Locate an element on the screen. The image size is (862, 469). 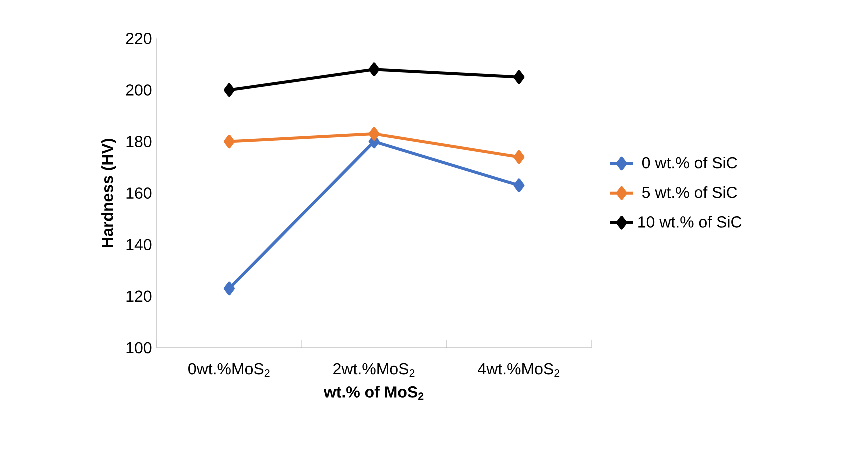
x-tick-label: 2wt.%MoS$_{2}$ is located at coordinates (374, 370).